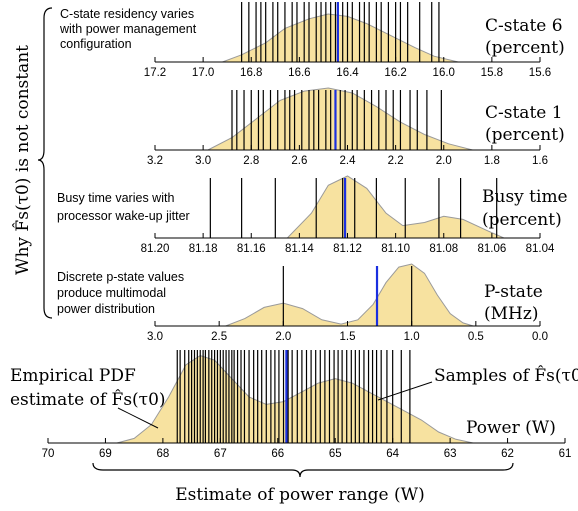 This screenshot has width=578, height=511. Describe the element at coordinates (511, 428) in the screenshot. I see `unit-label: Power (W)` at that location.